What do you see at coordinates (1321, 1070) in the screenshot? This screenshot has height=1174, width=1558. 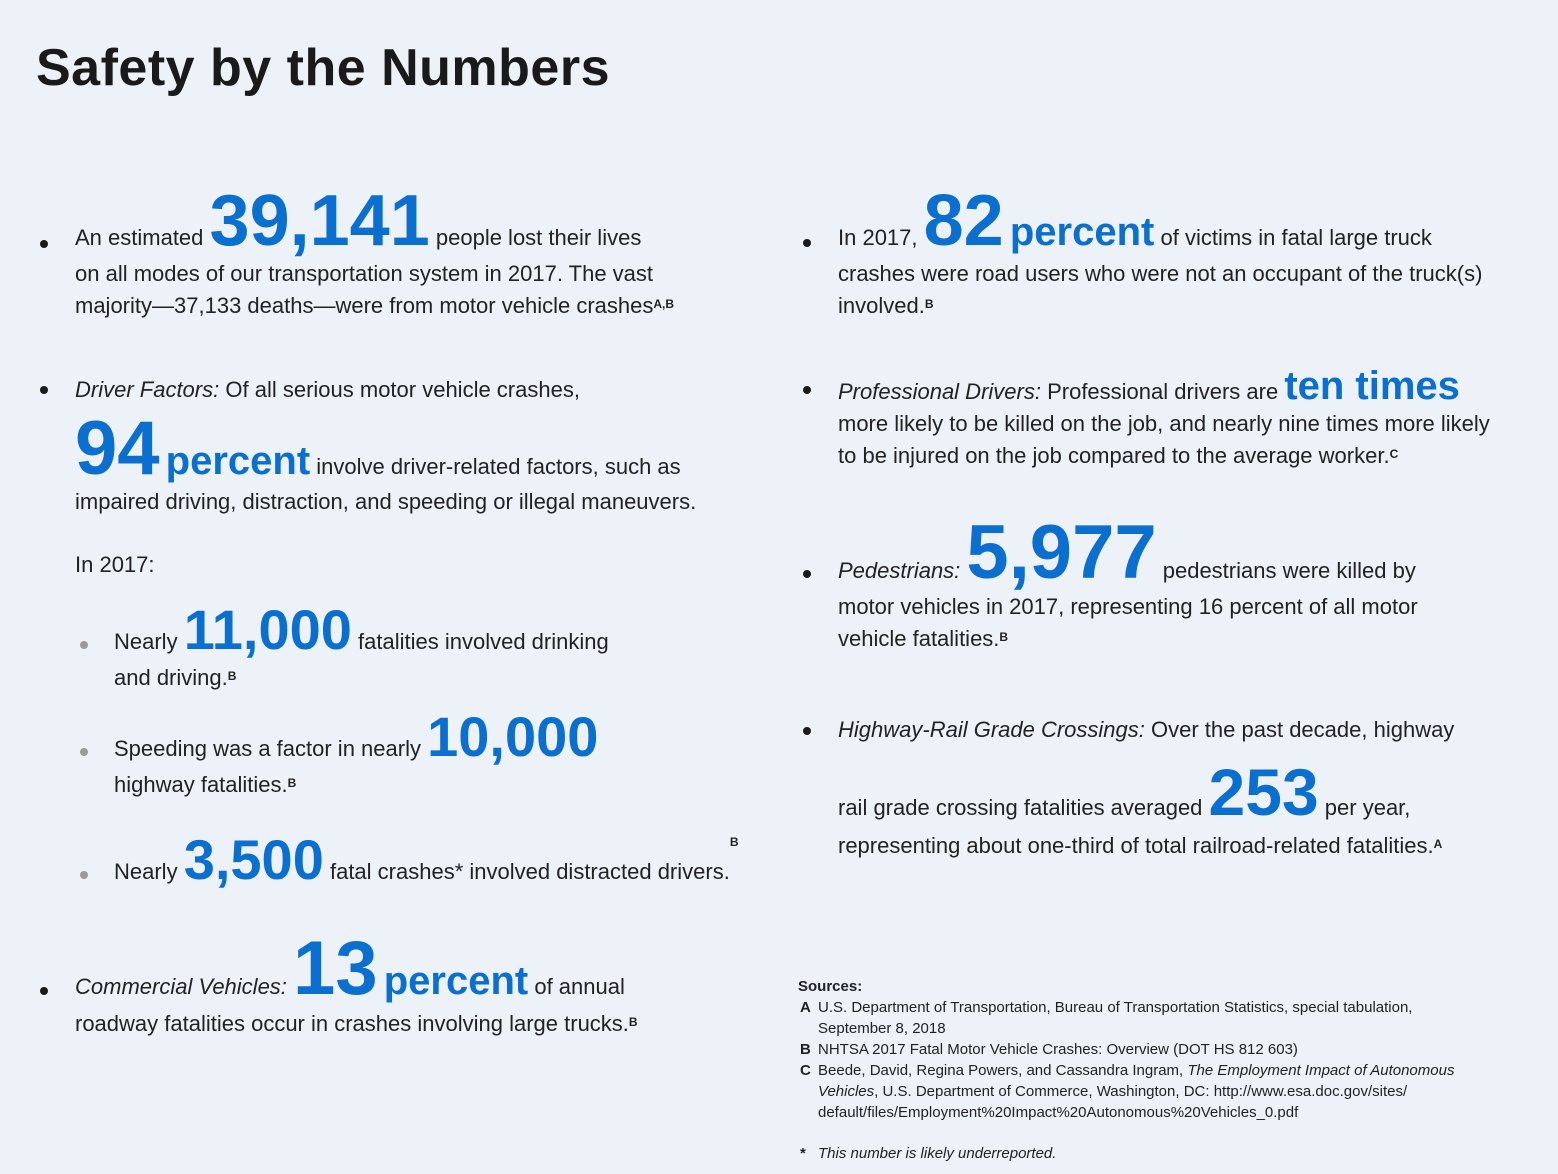 I see `source-title: The Employment Impact of Autonomous` at bounding box center [1321, 1070].